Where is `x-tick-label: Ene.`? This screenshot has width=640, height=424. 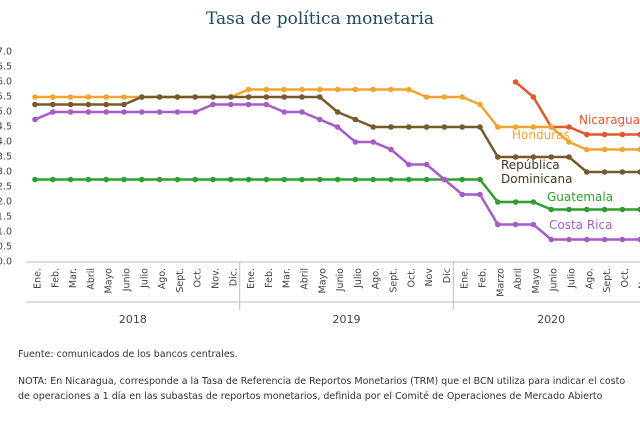
x-tick-label: Ene. is located at coordinates (465, 278).